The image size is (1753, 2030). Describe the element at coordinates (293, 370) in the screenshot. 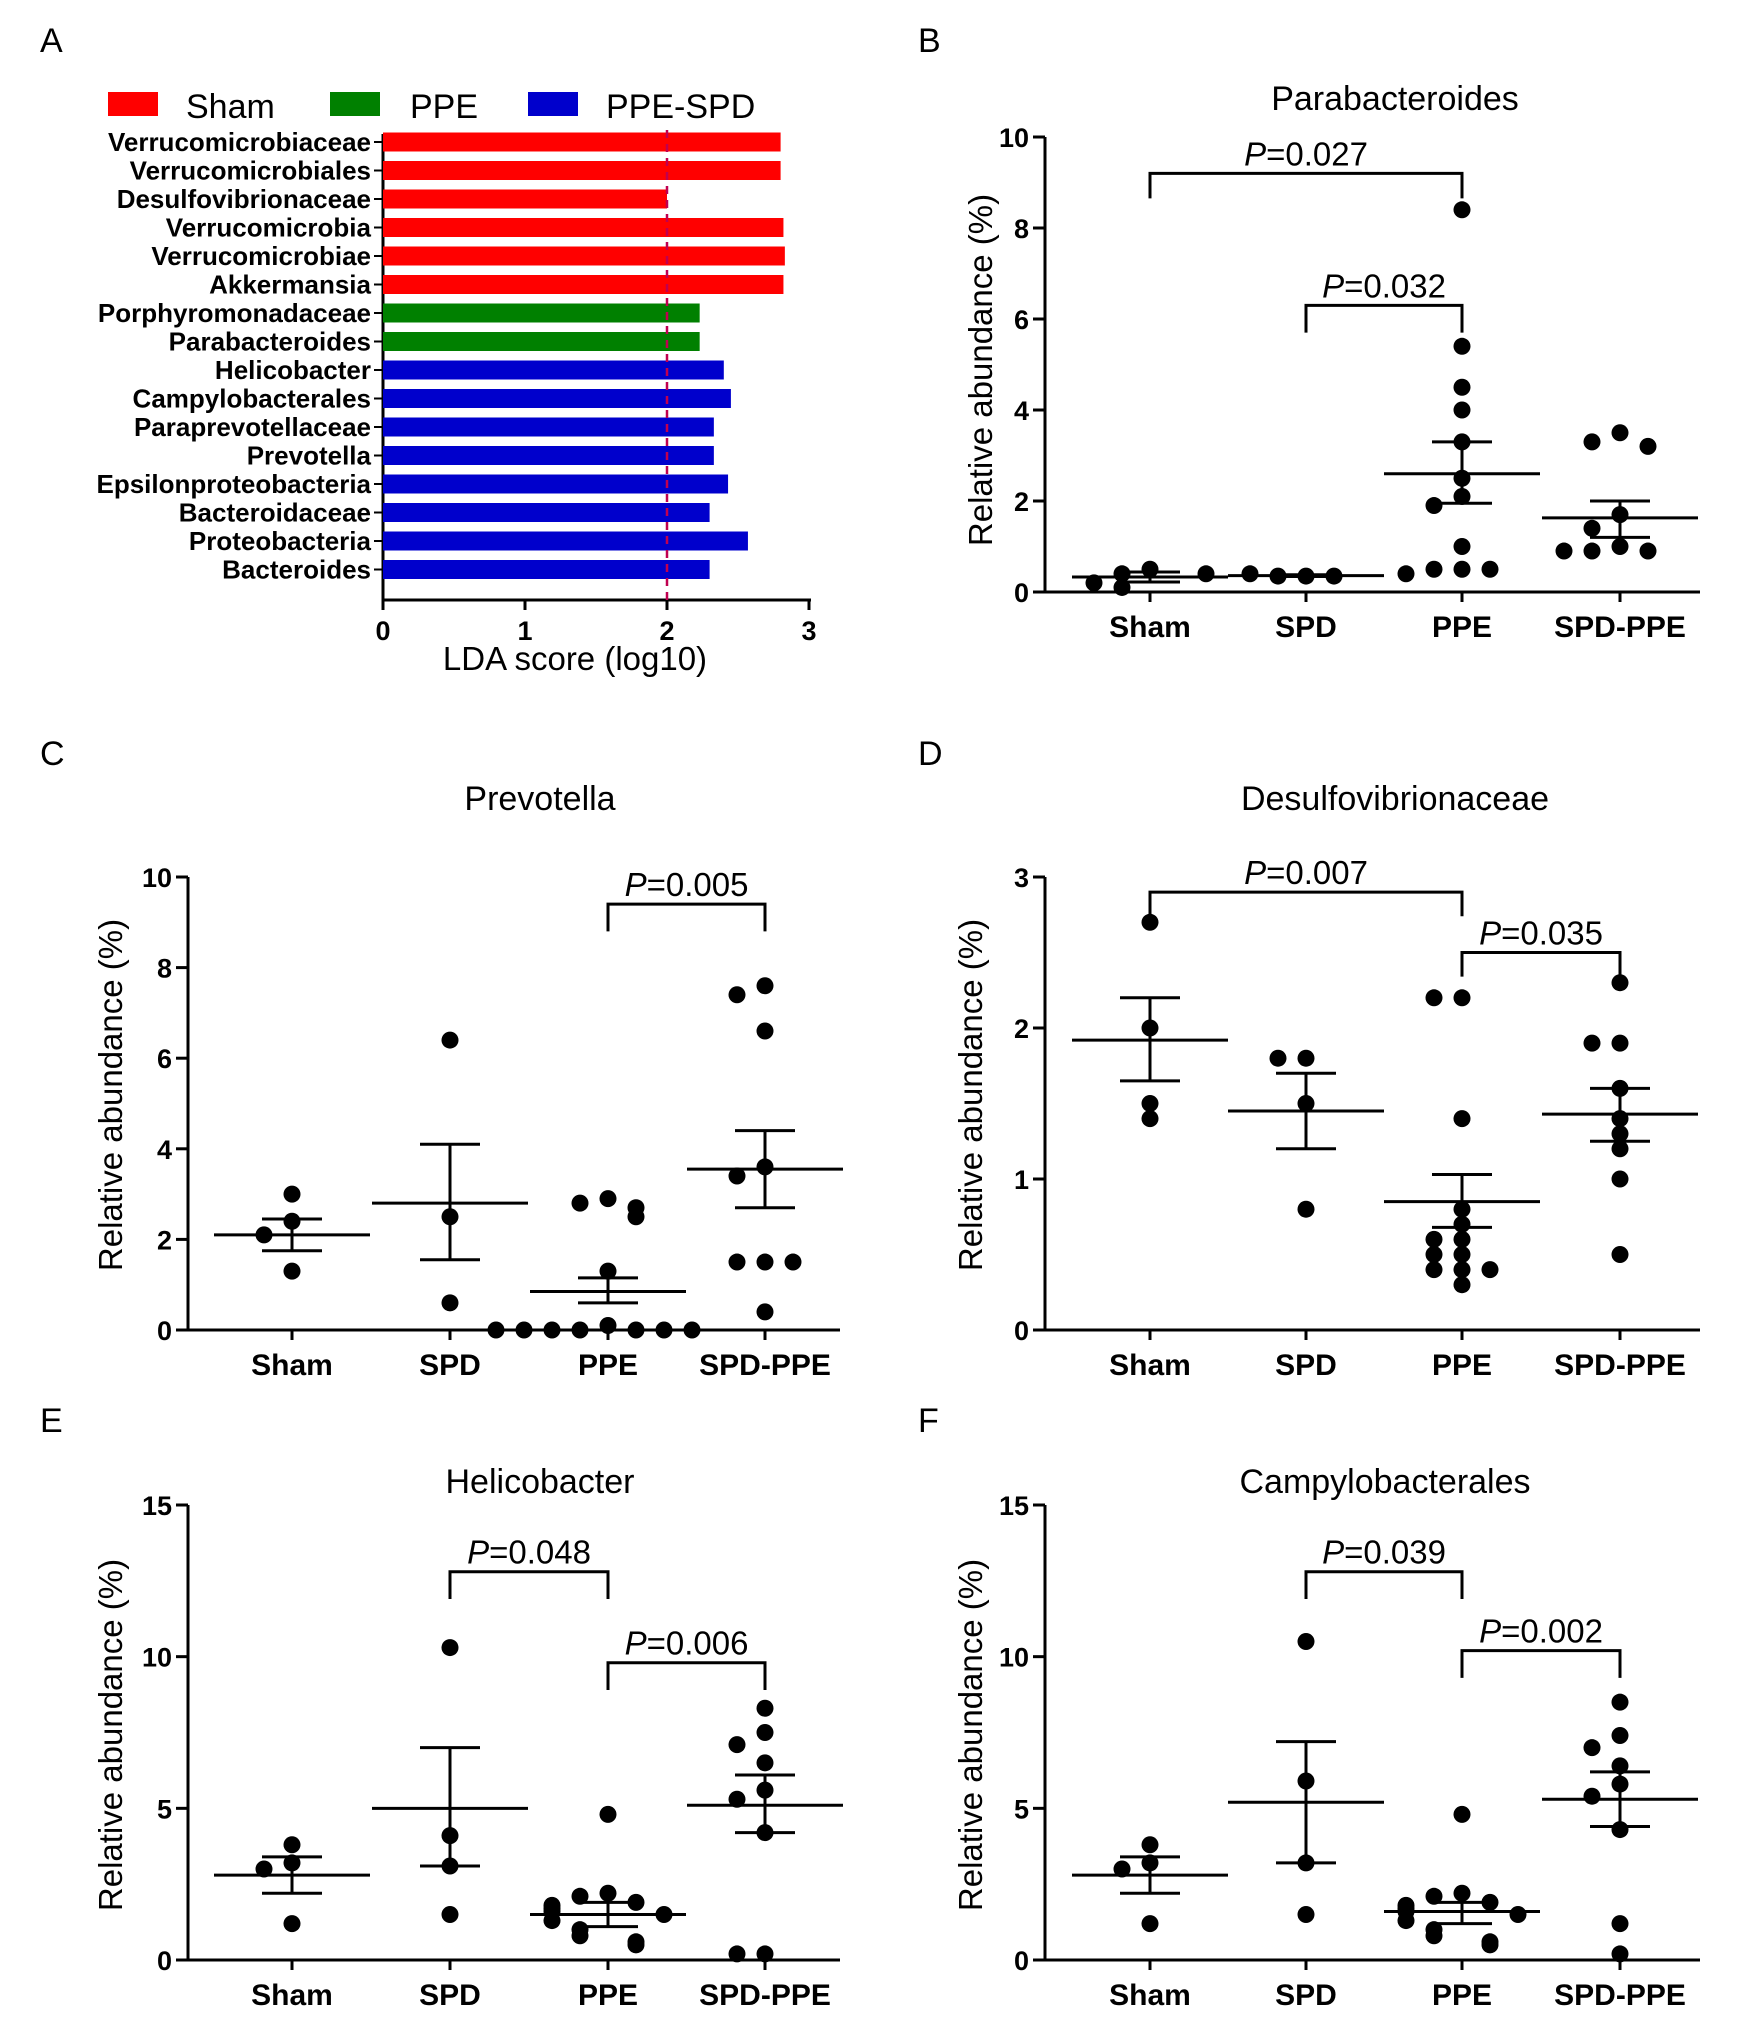

I see `lda-bar-label: Helicobacter` at that location.